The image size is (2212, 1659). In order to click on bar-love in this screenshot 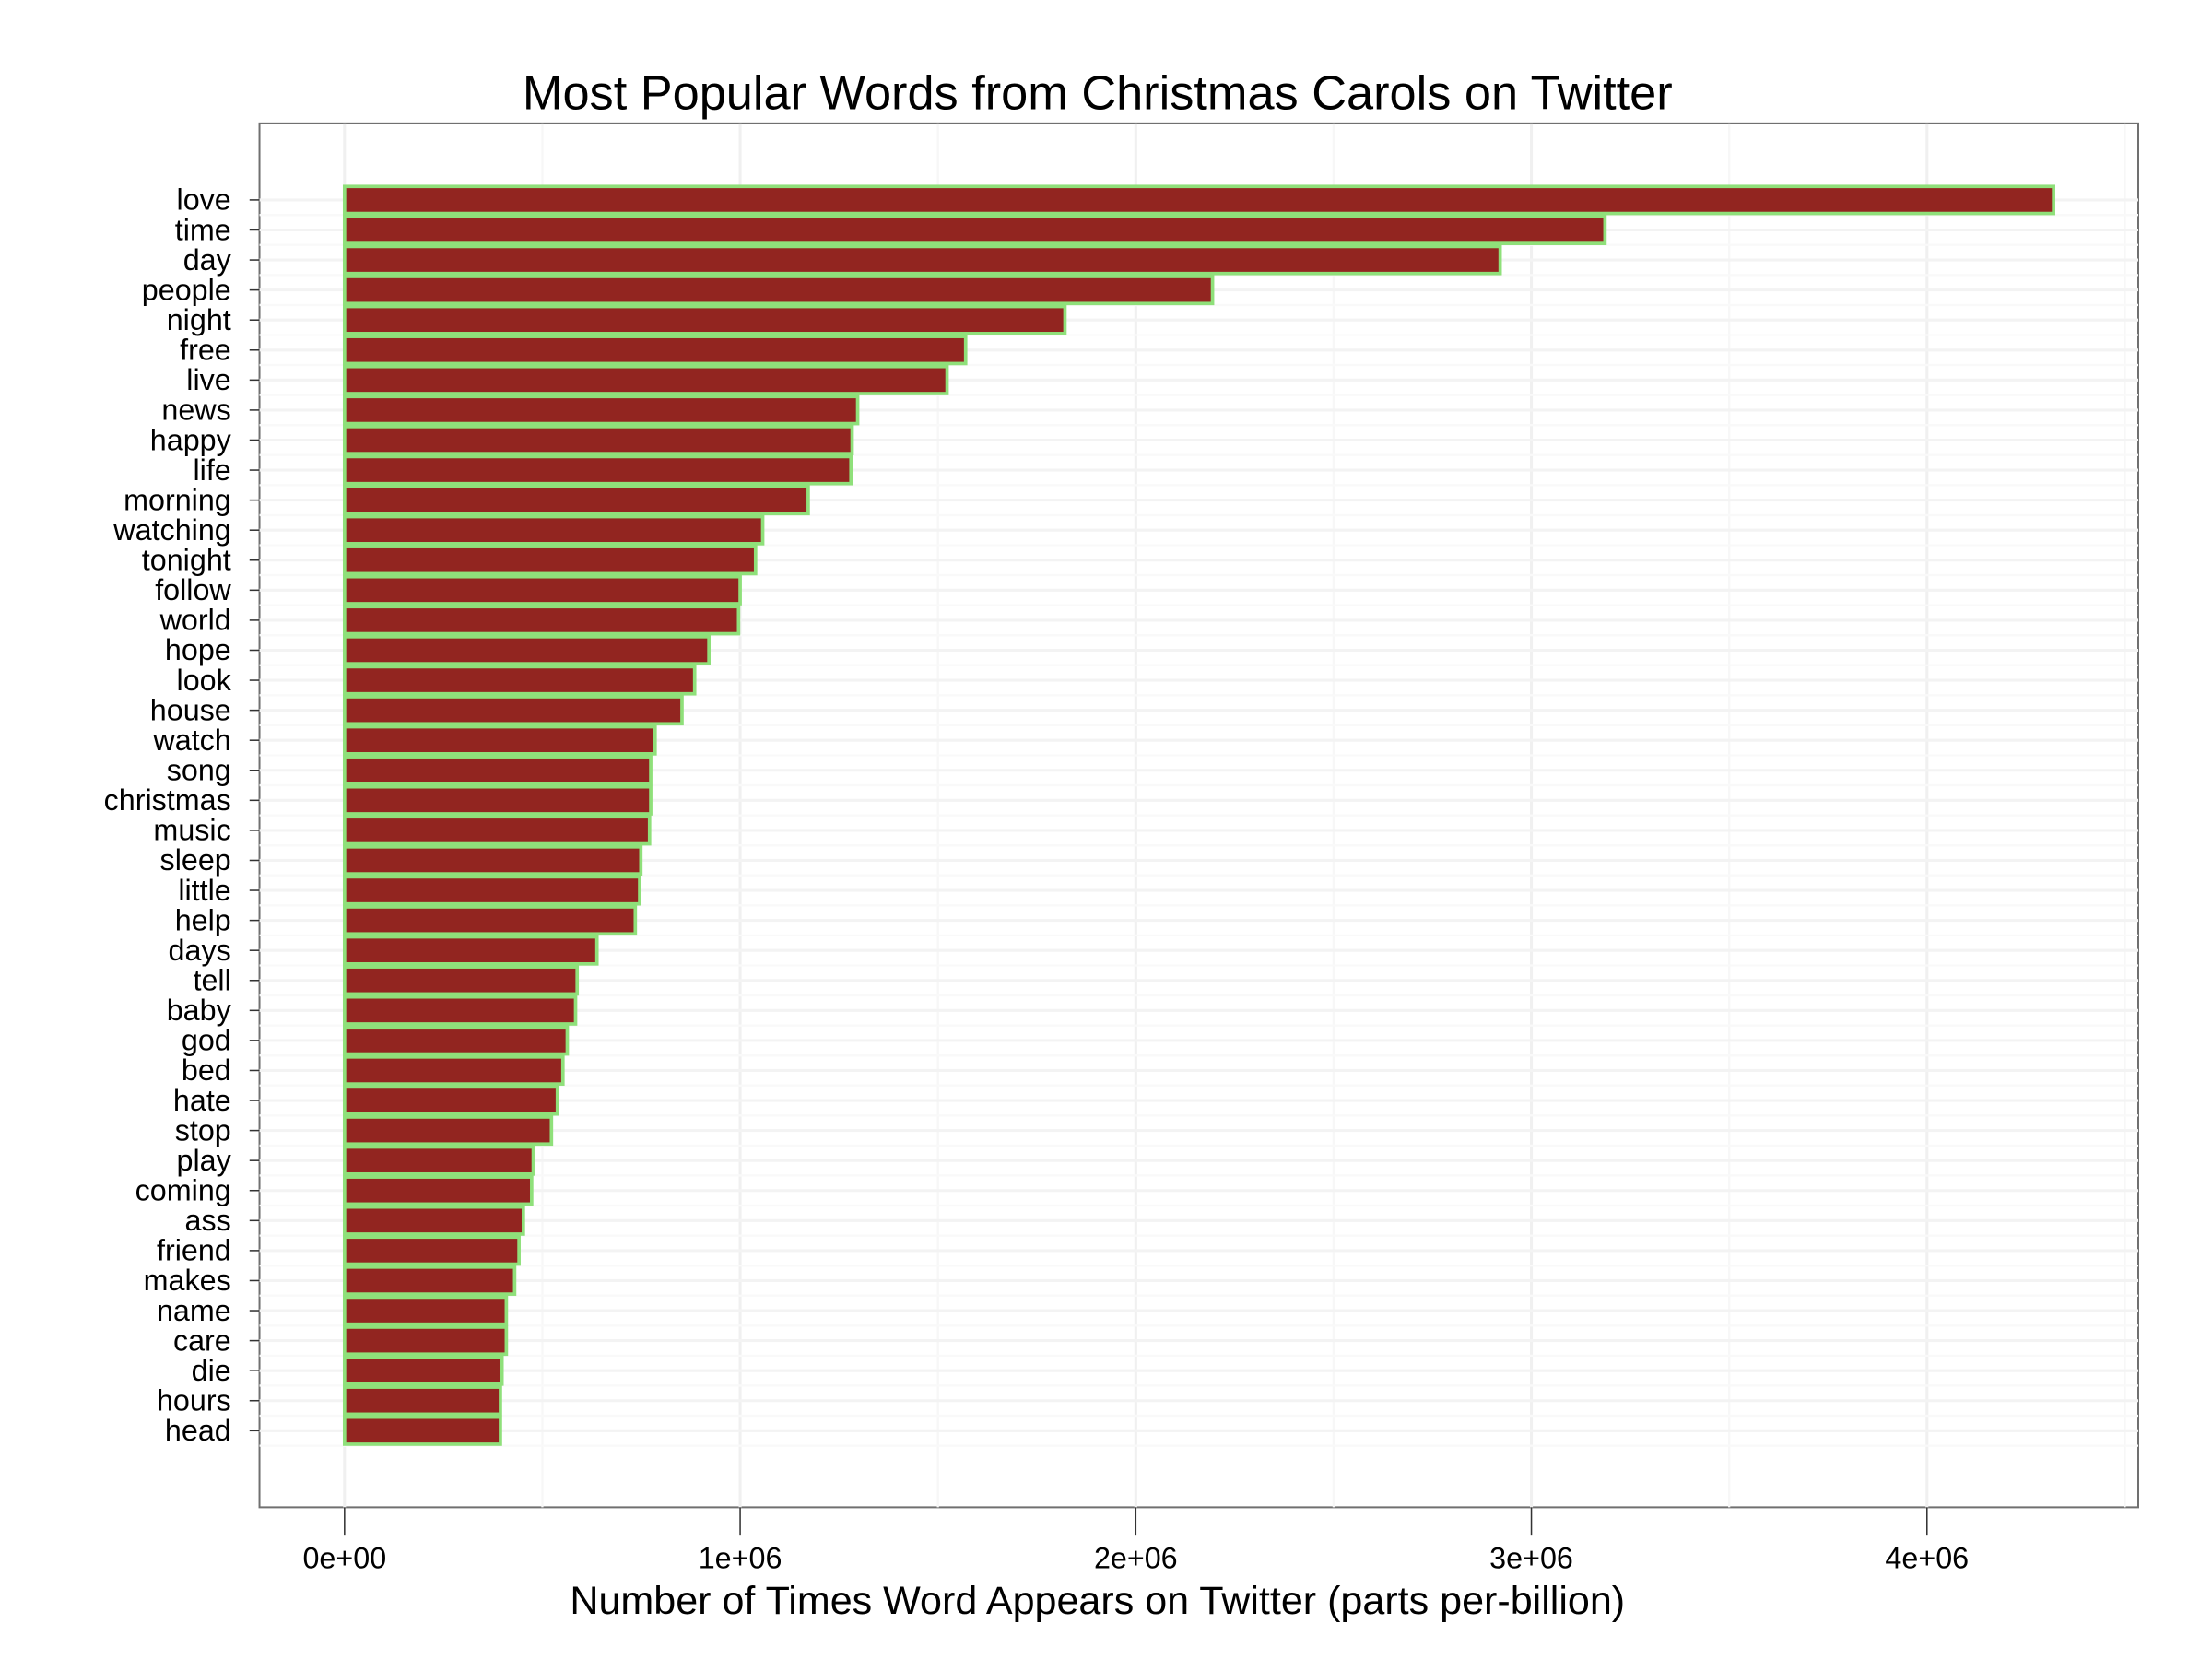, I will do `click(1198, 200)`.